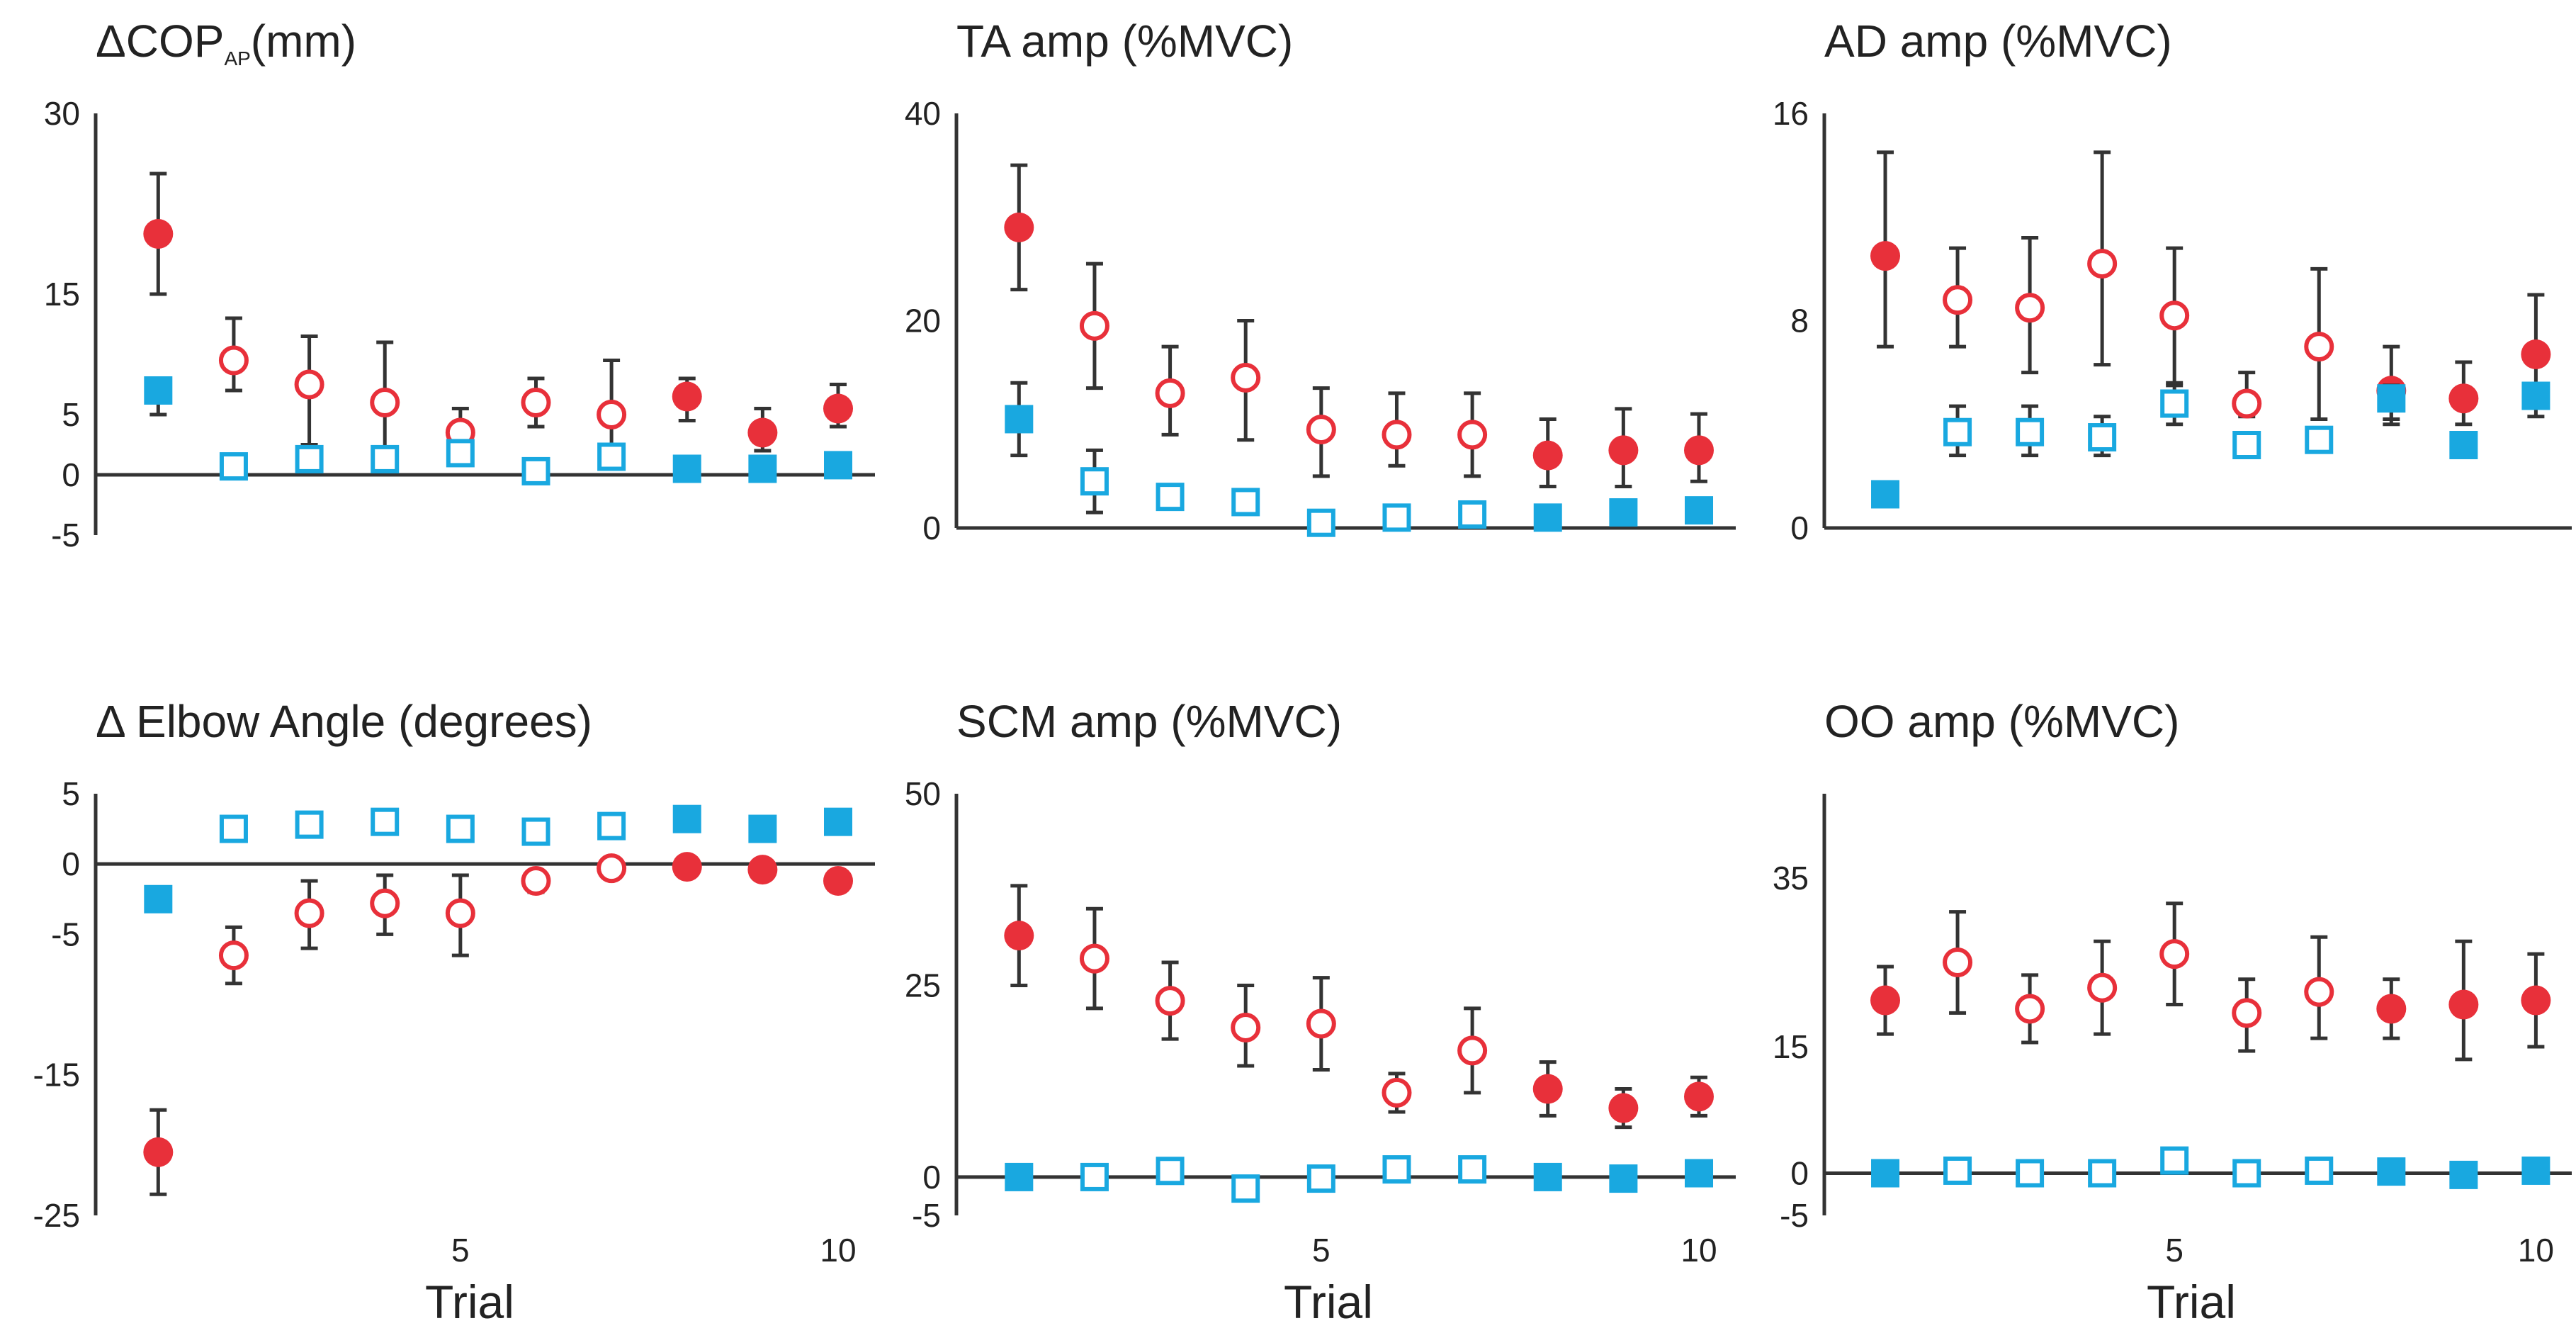 The width and height of the screenshot is (2576, 1338). Describe the element at coordinates (923, 985) in the screenshot. I see `y-tick-label: 25` at that location.